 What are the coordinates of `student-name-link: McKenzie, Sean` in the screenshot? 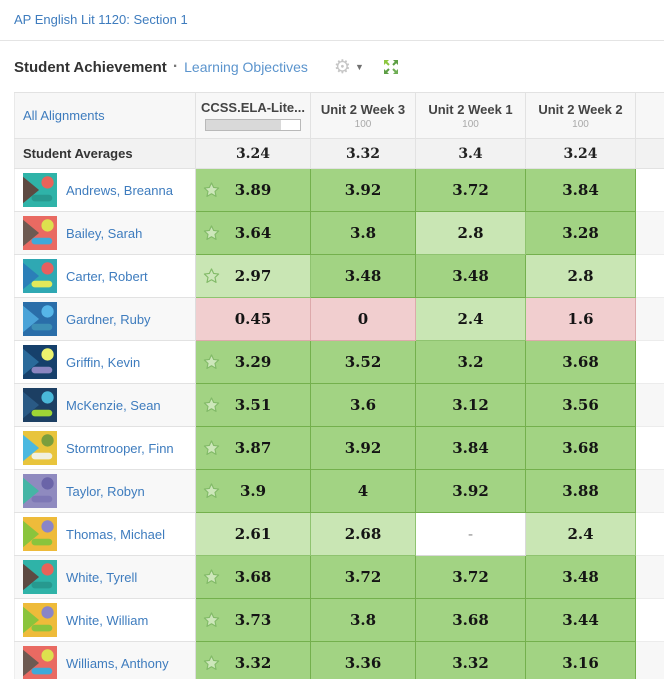 It's located at (113, 405).